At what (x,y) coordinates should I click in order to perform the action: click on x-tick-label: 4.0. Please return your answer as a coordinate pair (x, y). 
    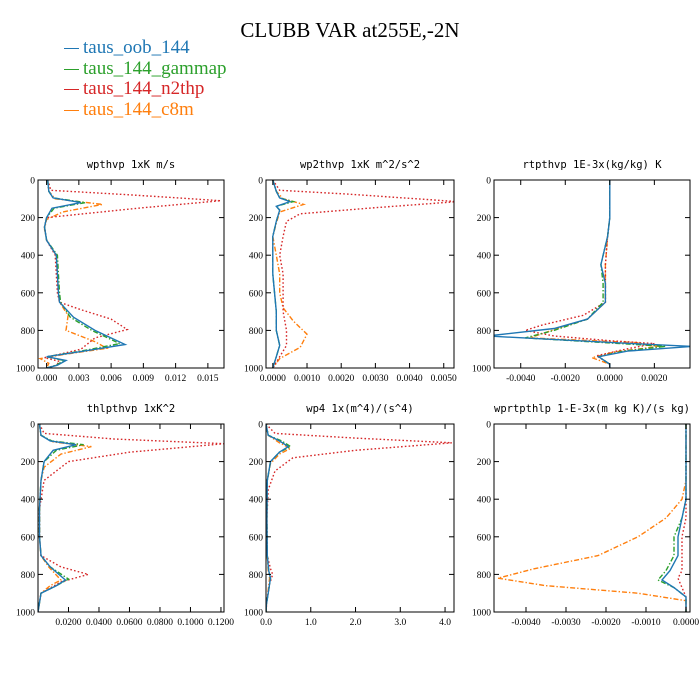
    Looking at the image, I should click on (445, 623).